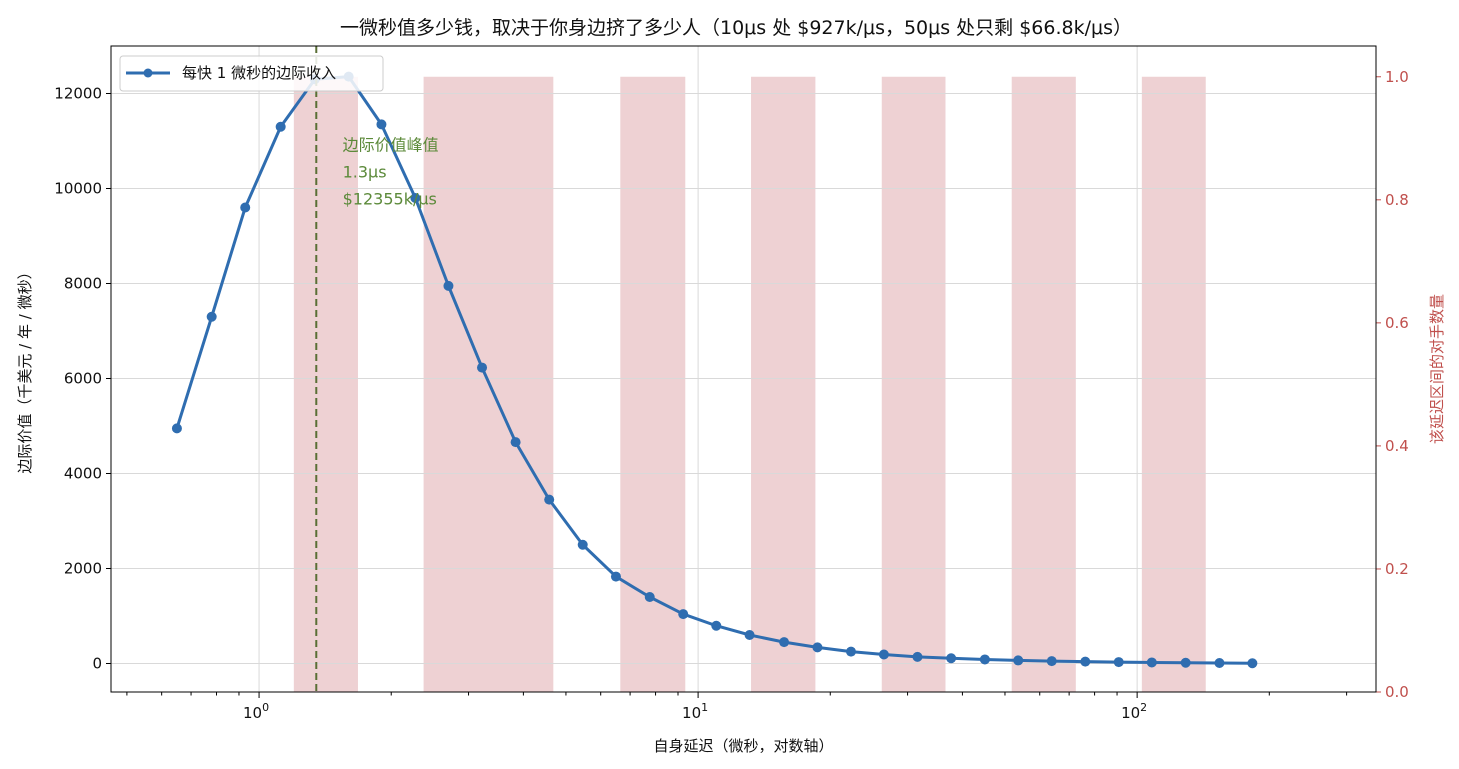 This screenshot has height=769, width=1459. Describe the element at coordinates (259, 73) in the screenshot. I see `legend-label: 每快 1 微秒的边际收入` at that location.